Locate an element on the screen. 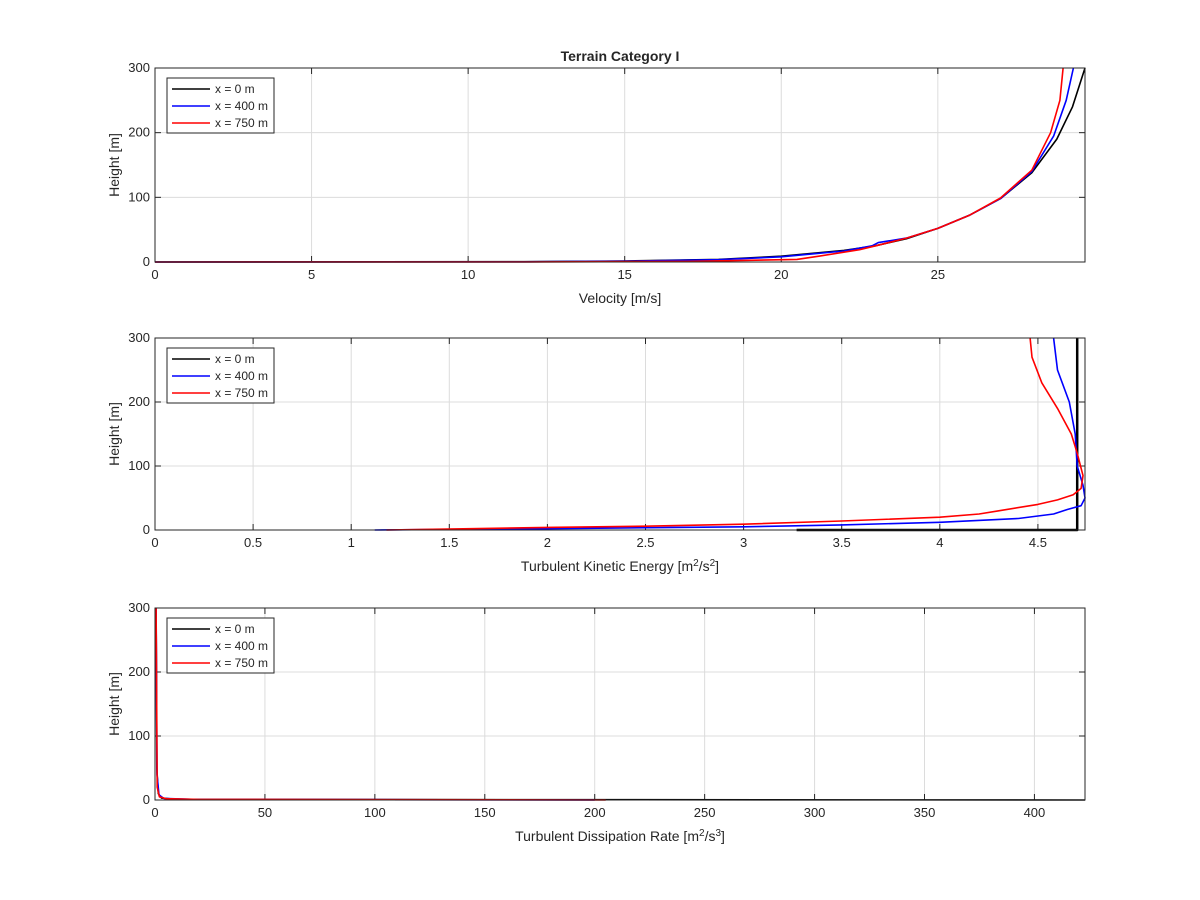  series-line-400m is located at coordinates (730, 434).